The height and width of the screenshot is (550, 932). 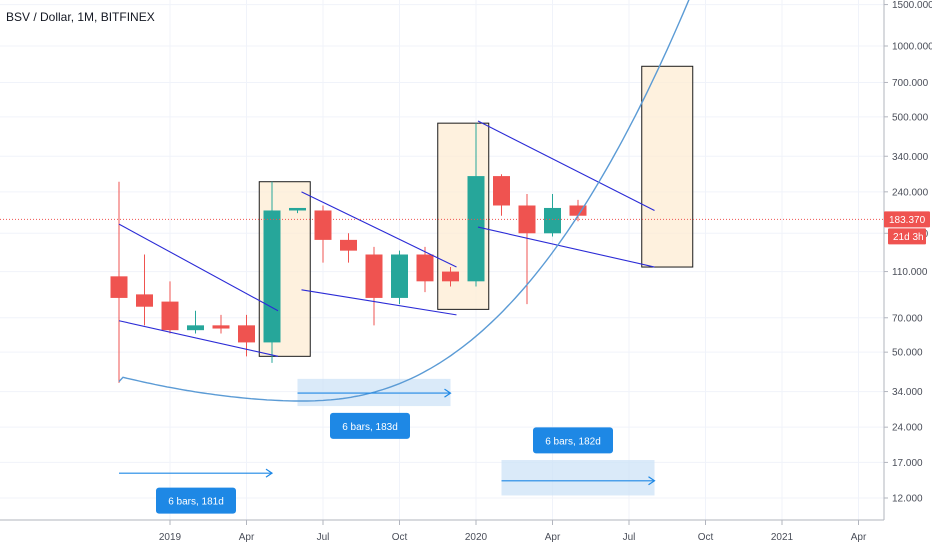 I want to click on price-tick-label: 1000.000, so click(x=912, y=47).